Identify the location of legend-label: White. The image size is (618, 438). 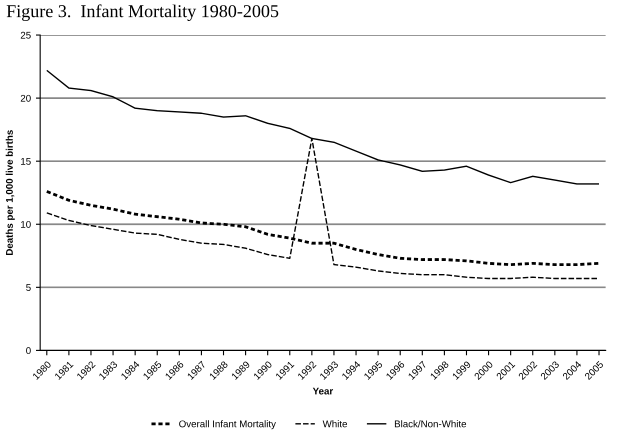
(335, 424).